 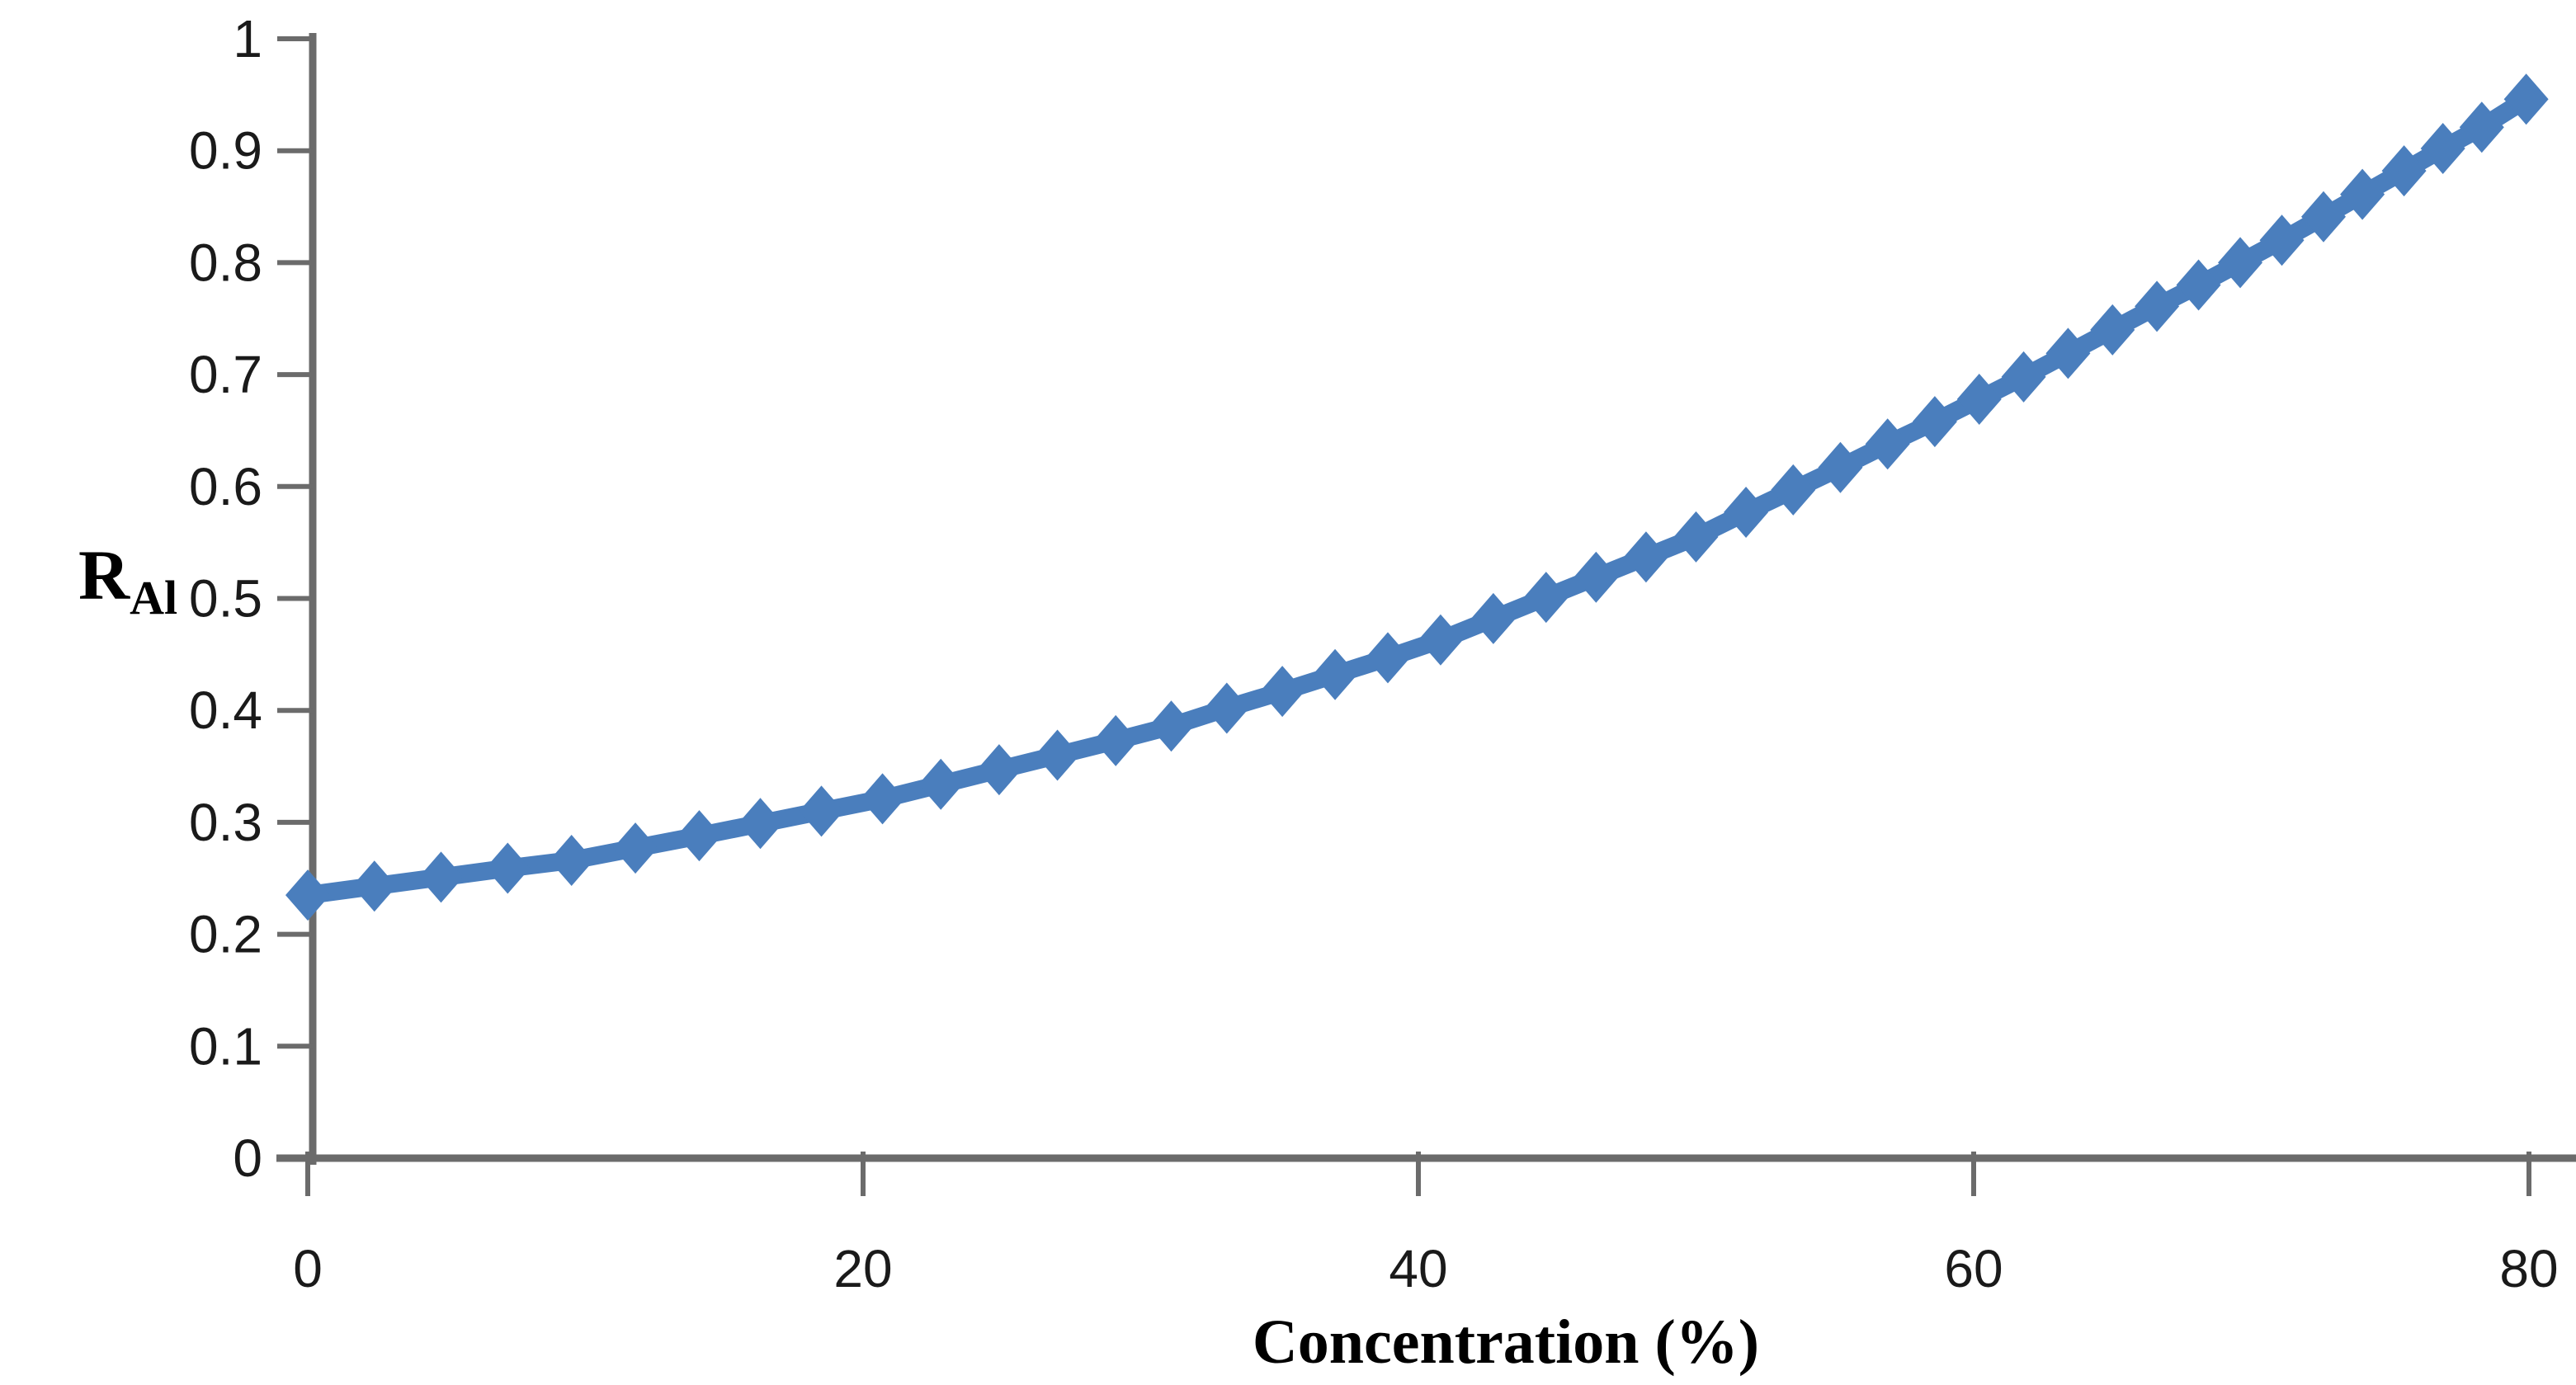 I want to click on x-tick-label: 80, so click(x=2528, y=1268).